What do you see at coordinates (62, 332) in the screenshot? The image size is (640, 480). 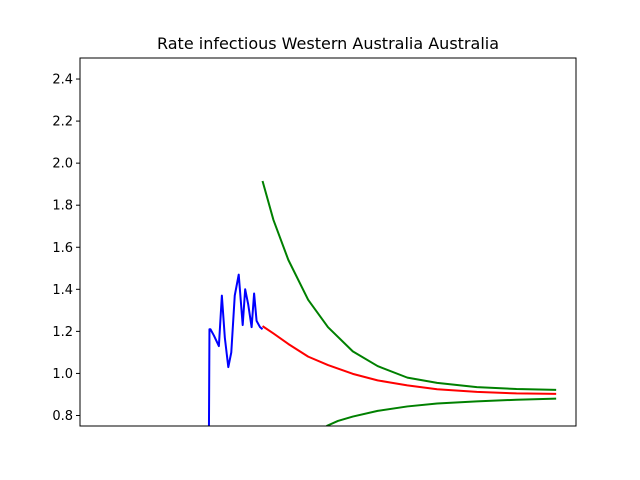 I see `y-tick-label: 1.2` at bounding box center [62, 332].